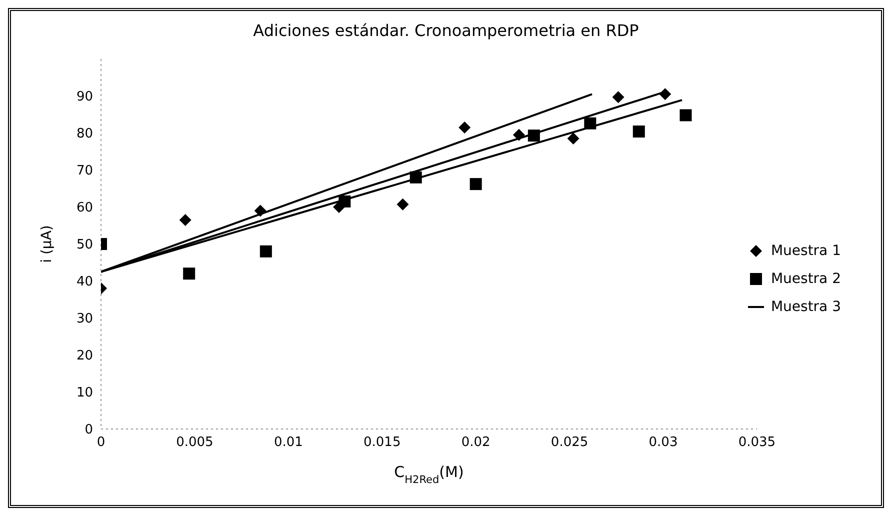  What do you see at coordinates (429, 474) in the screenshot?
I see `x-axis-title: C$_{H2Red}$(M)` at bounding box center [429, 474].